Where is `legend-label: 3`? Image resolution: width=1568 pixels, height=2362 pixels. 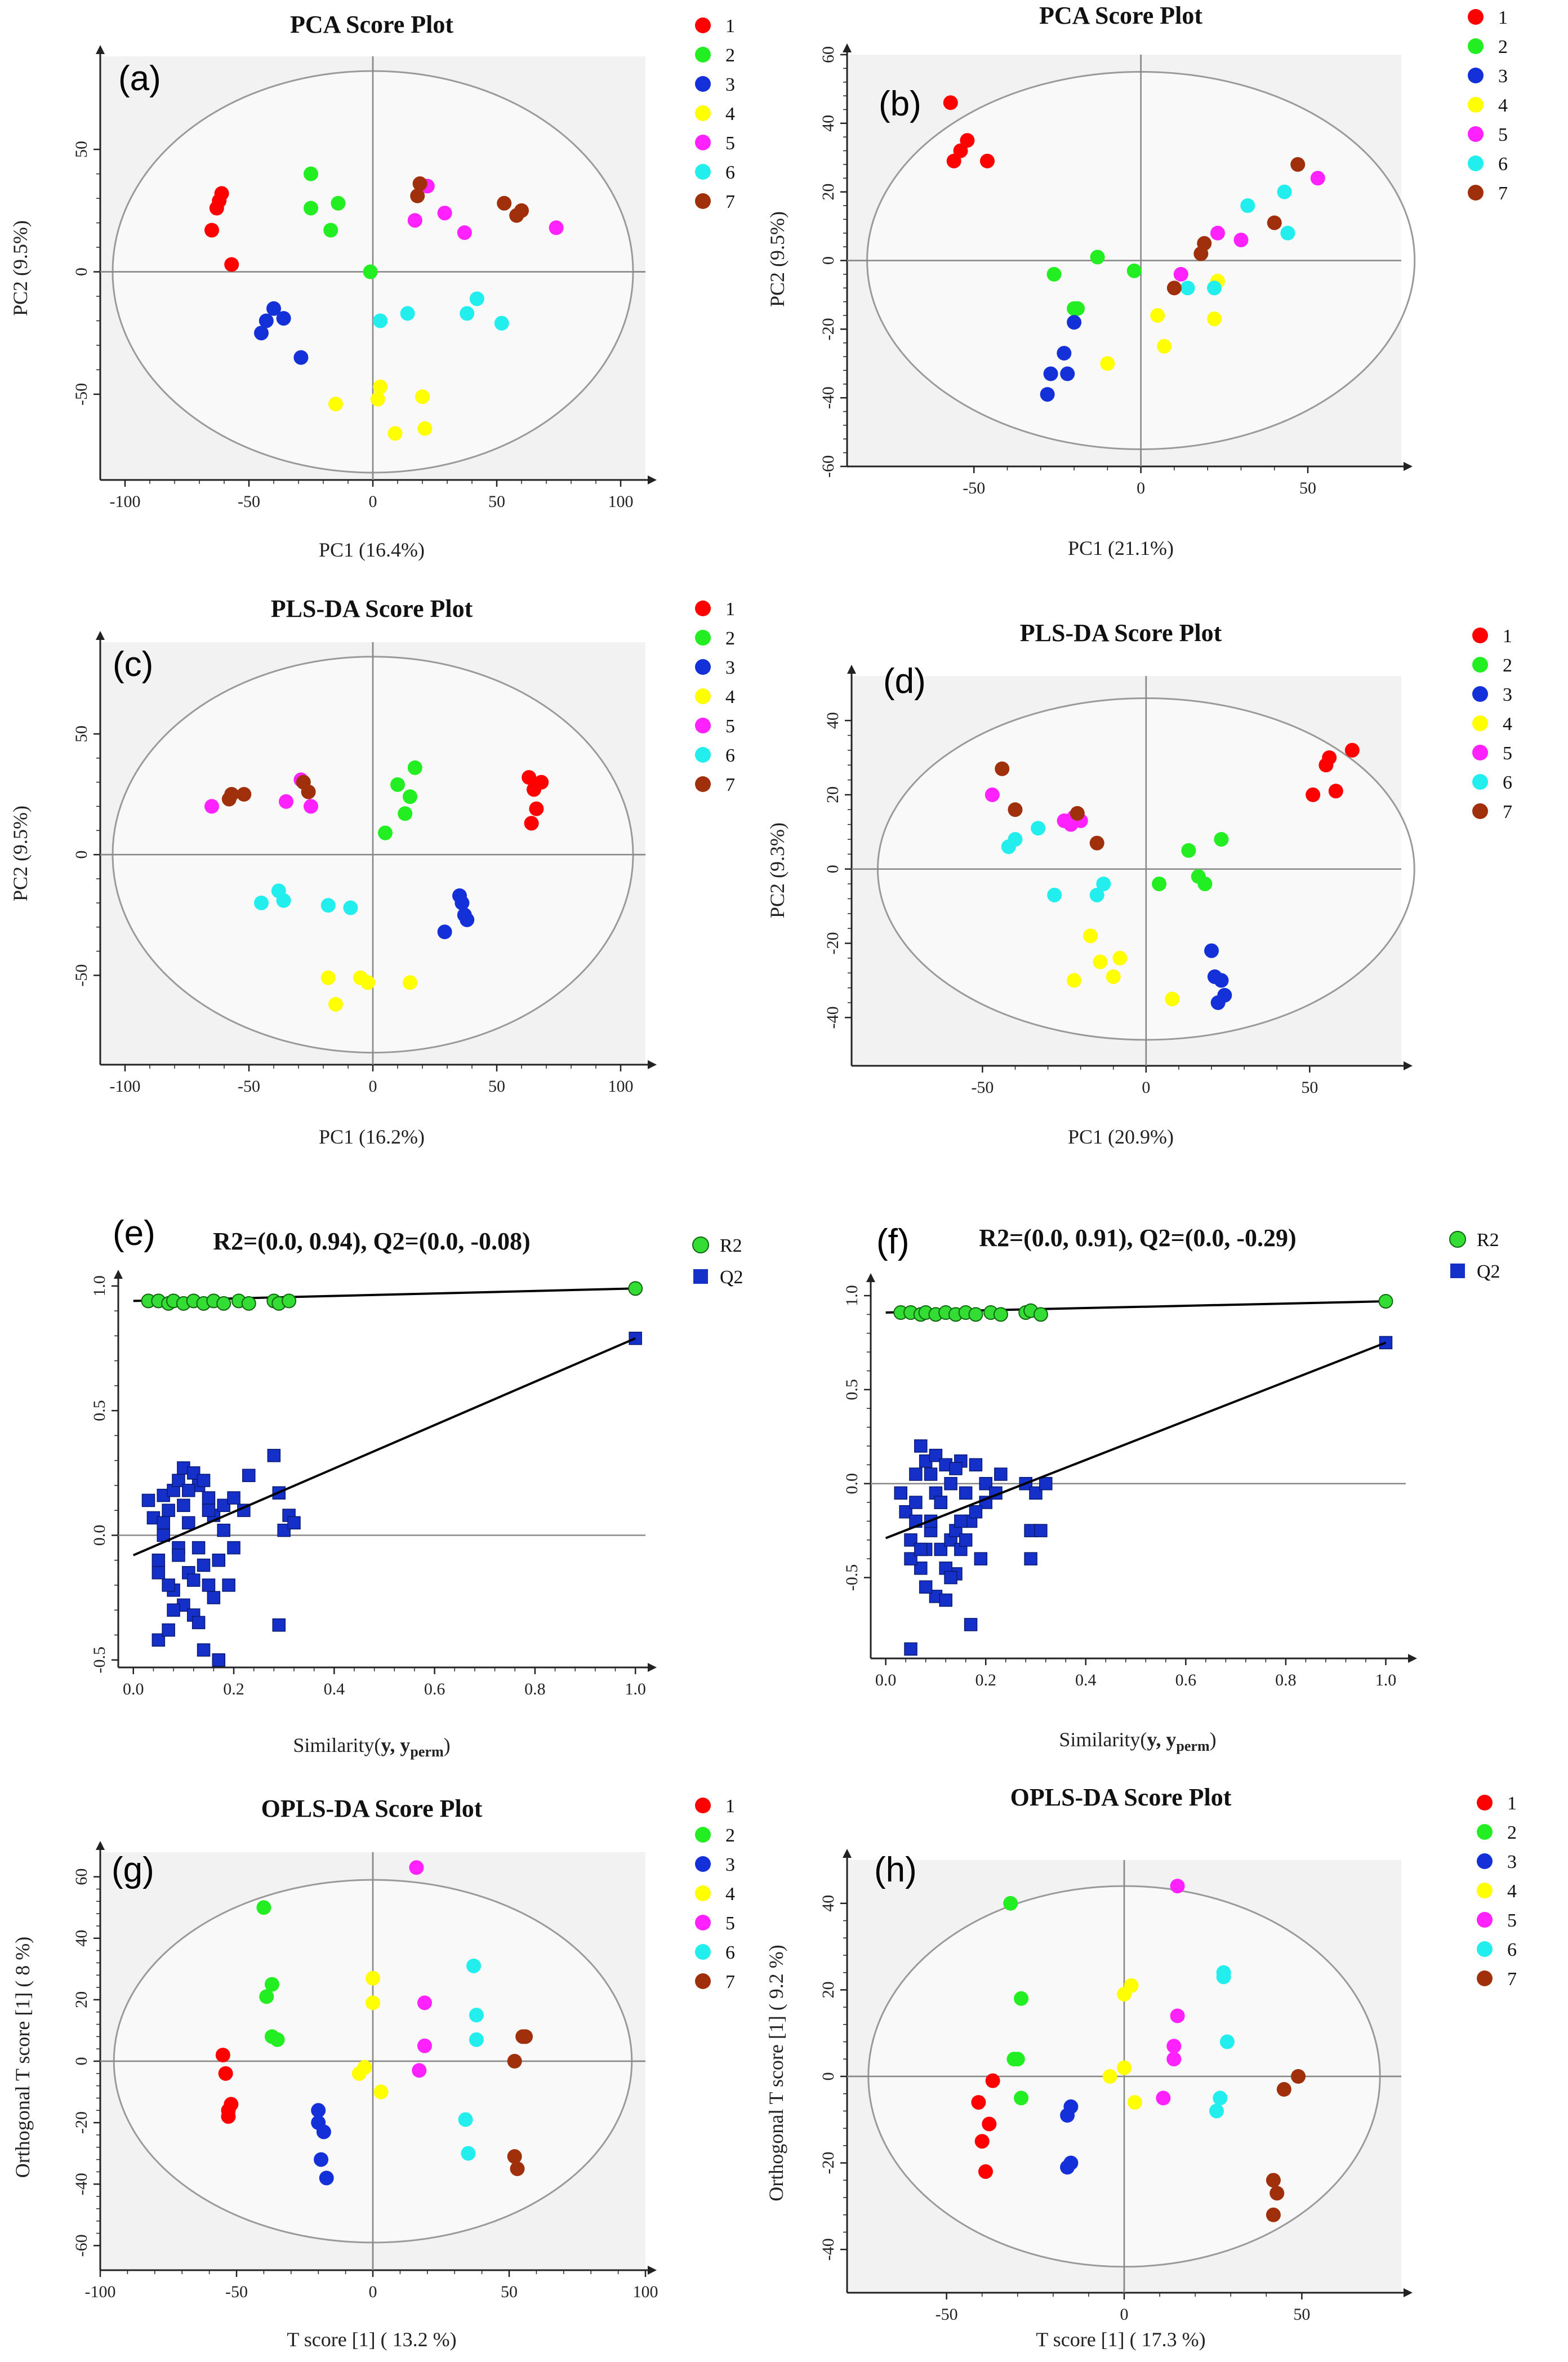
legend-label: 3 is located at coordinates (1507, 695).